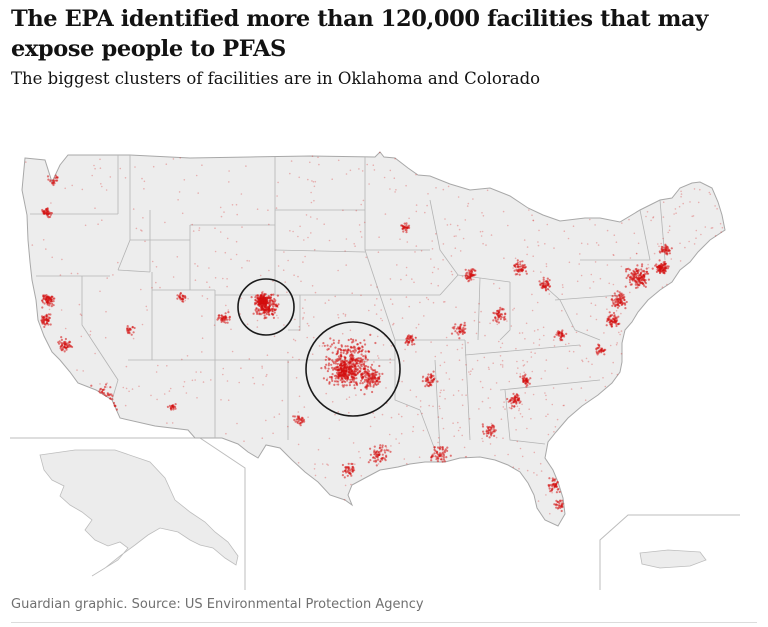  What do you see at coordinates (353, 369) in the screenshot?
I see `oklahoma-cluster-circle` at bounding box center [353, 369].